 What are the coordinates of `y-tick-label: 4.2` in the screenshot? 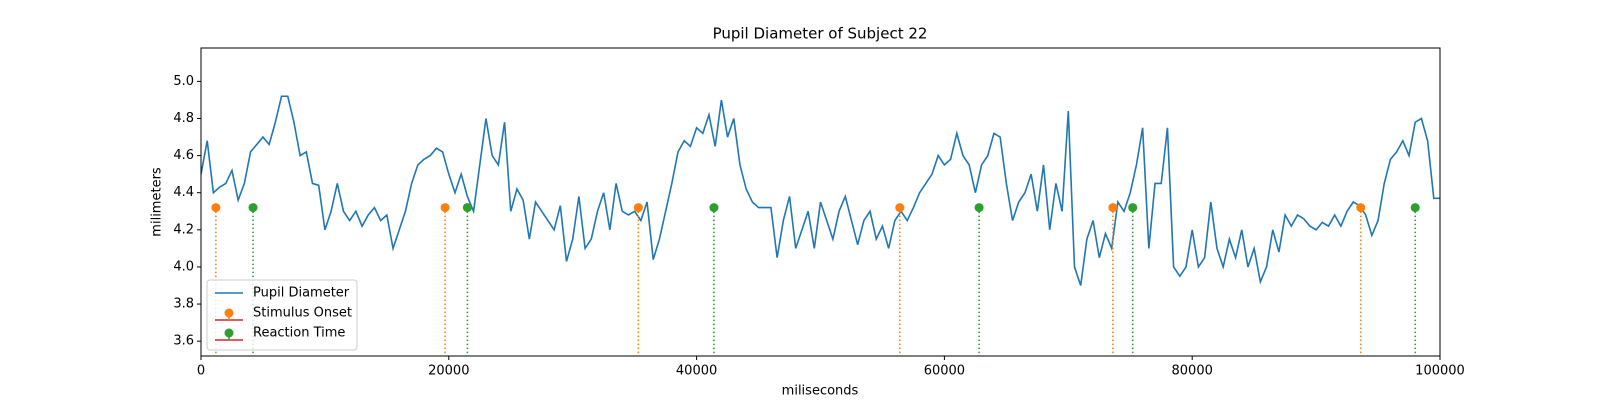 It's located at (183, 229).